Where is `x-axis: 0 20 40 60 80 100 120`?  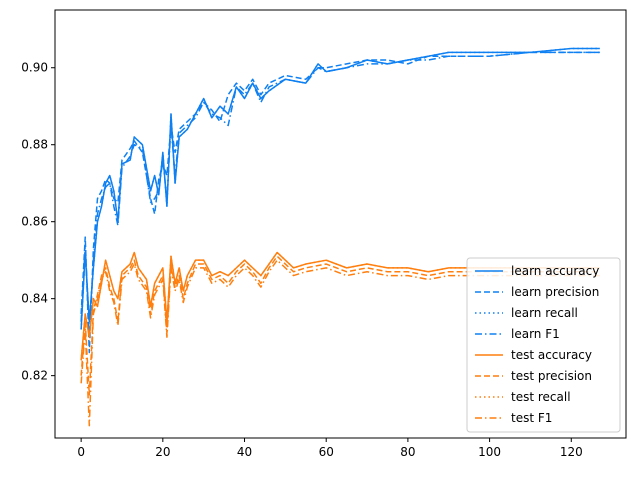
x-axis: 0 20 40 60 80 100 120 is located at coordinates (330, 448).